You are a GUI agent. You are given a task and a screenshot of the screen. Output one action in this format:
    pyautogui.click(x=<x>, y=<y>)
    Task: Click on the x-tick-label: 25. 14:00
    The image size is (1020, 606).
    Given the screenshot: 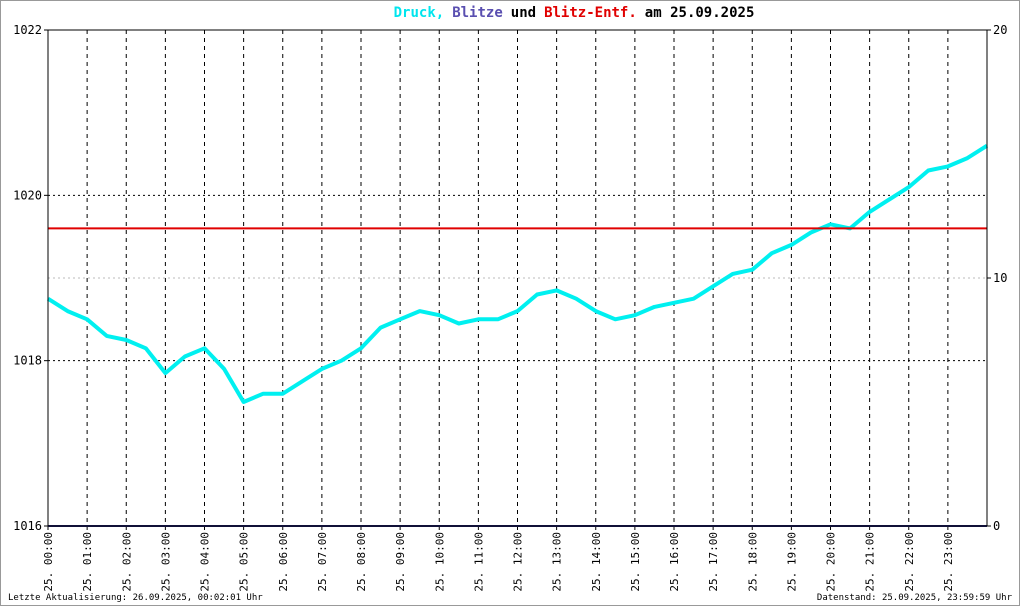 What is the action you would take?
    pyautogui.click(x=596, y=562)
    